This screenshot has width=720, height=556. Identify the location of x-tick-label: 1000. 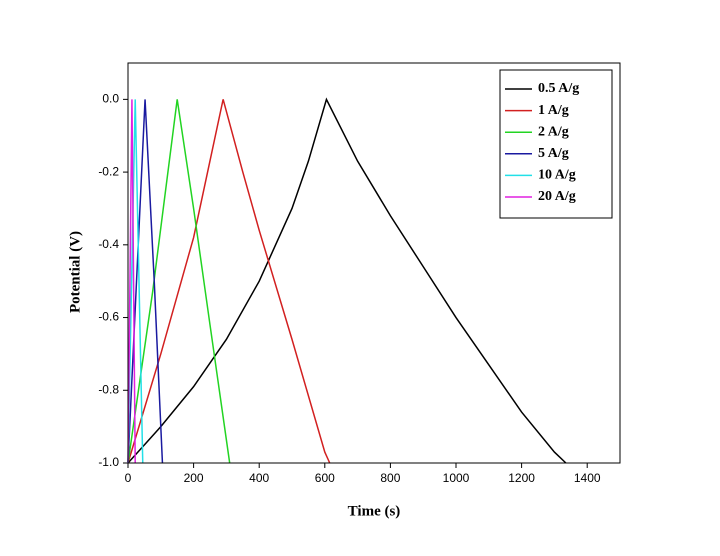
(456, 478).